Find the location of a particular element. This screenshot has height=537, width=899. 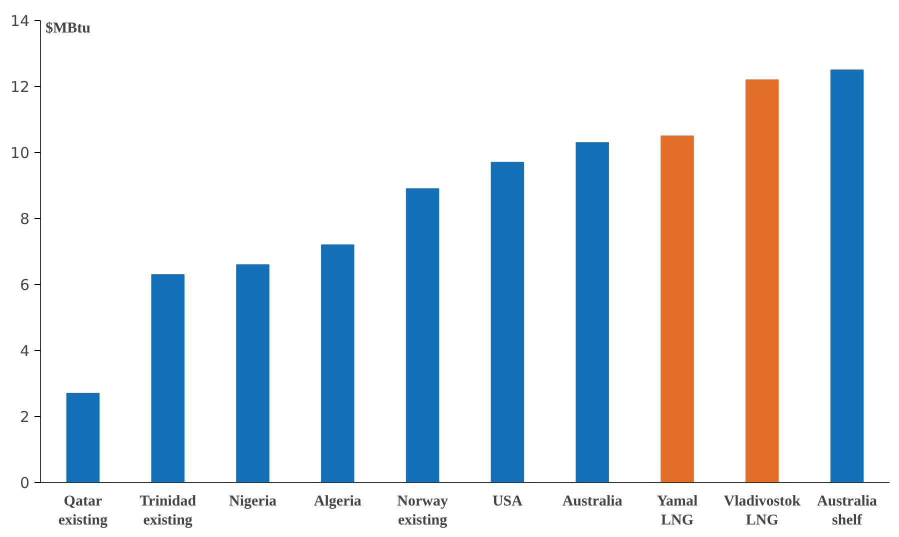

x-tick-label: Qatar existing is located at coordinates (83, 511).